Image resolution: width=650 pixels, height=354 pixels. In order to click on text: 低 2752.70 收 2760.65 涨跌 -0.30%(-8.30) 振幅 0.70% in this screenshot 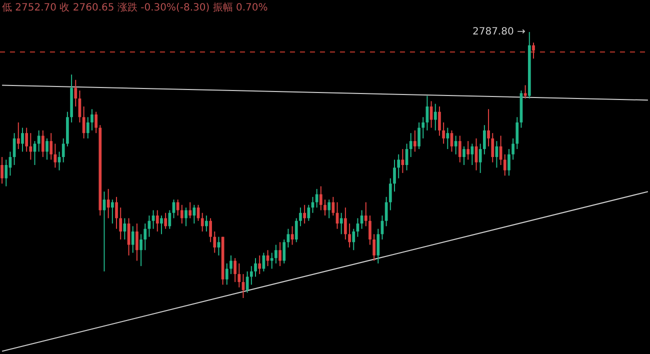, I will do `click(135, 8)`.